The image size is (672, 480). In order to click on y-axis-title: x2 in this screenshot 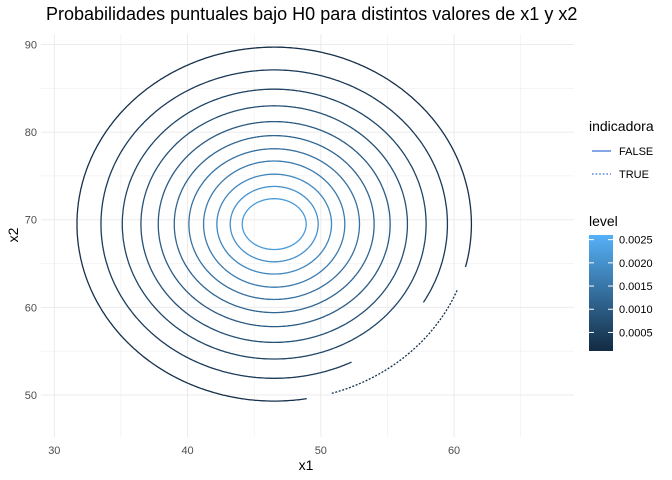, I will do `click(13, 234)`.